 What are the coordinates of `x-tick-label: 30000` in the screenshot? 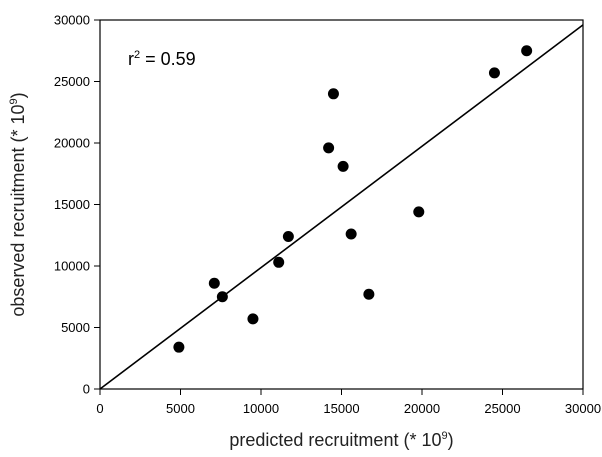 It's located at (583, 408).